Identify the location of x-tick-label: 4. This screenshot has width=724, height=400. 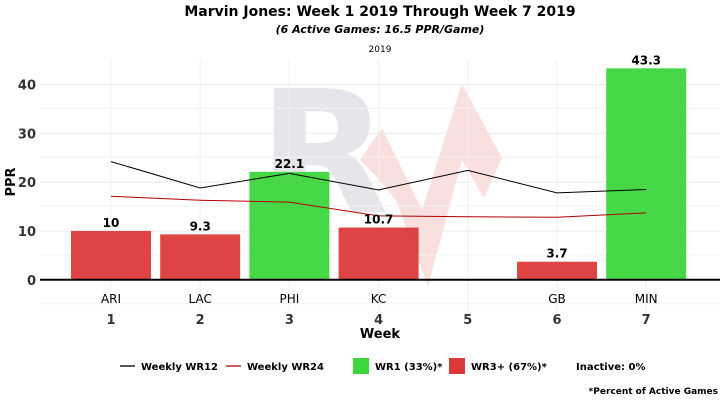
(378, 320).